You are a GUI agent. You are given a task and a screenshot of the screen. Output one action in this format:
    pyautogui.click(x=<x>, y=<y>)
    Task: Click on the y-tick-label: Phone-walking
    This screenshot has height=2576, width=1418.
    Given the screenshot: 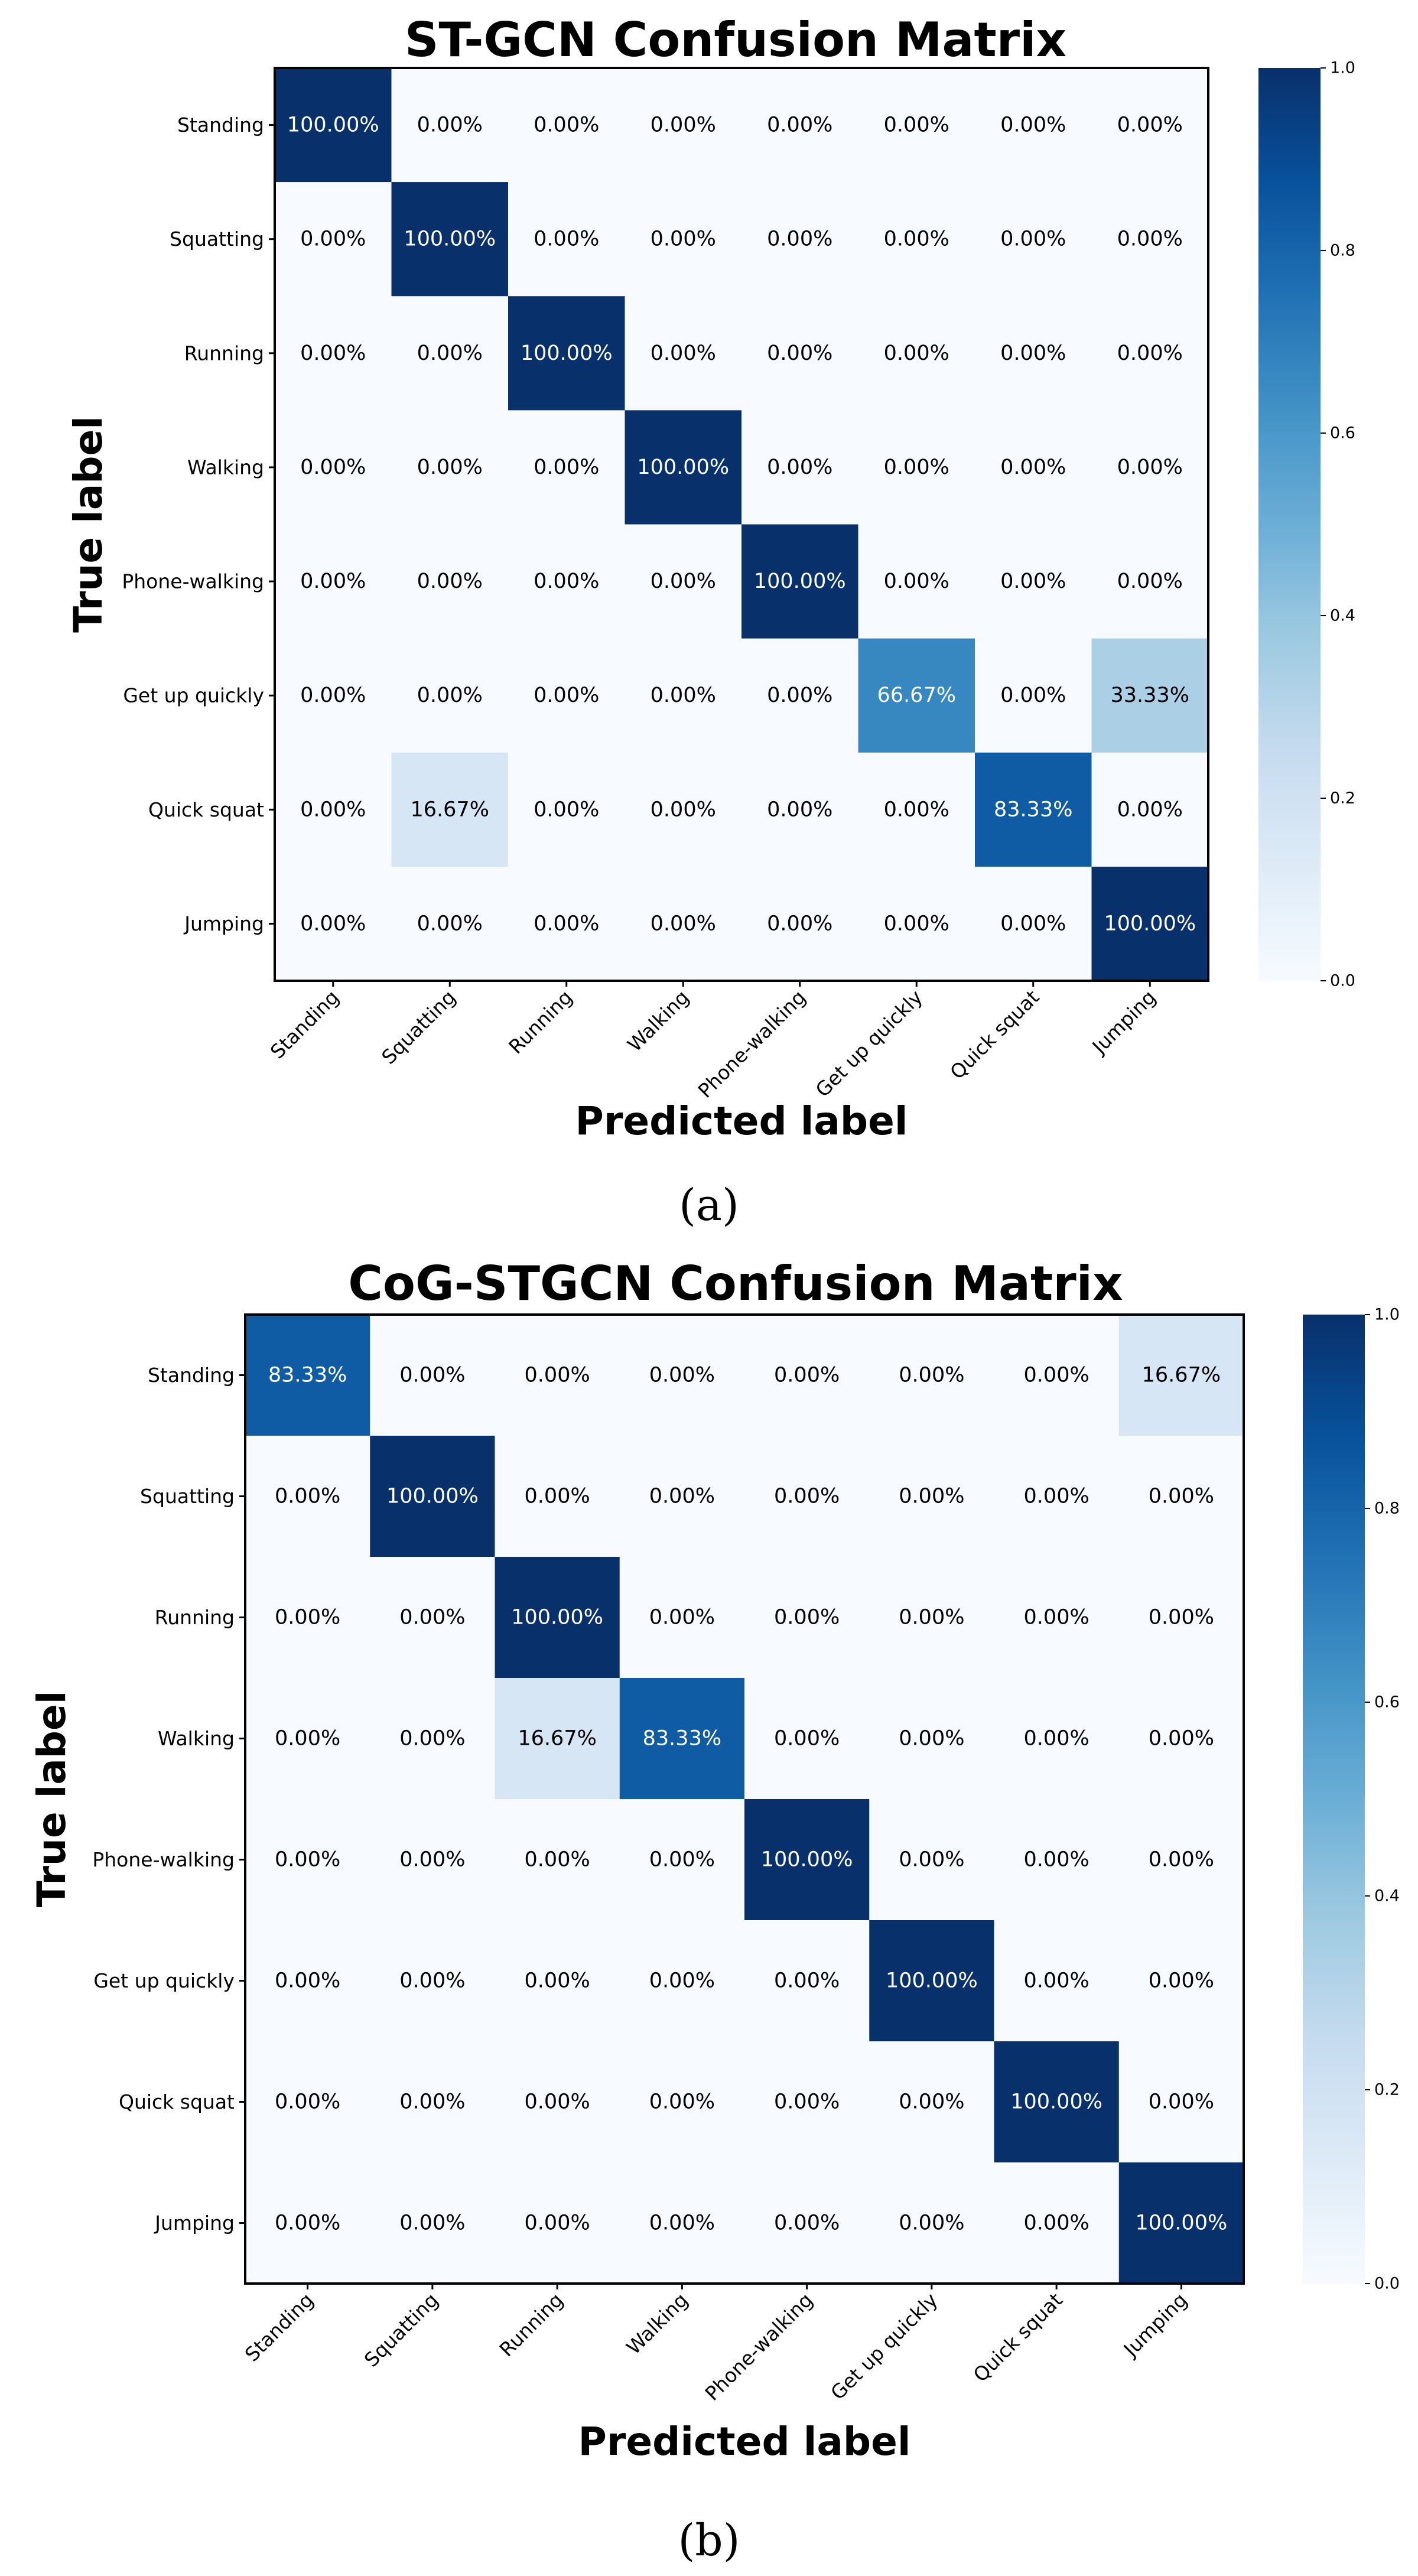 What is the action you would take?
    pyautogui.click(x=163, y=1859)
    